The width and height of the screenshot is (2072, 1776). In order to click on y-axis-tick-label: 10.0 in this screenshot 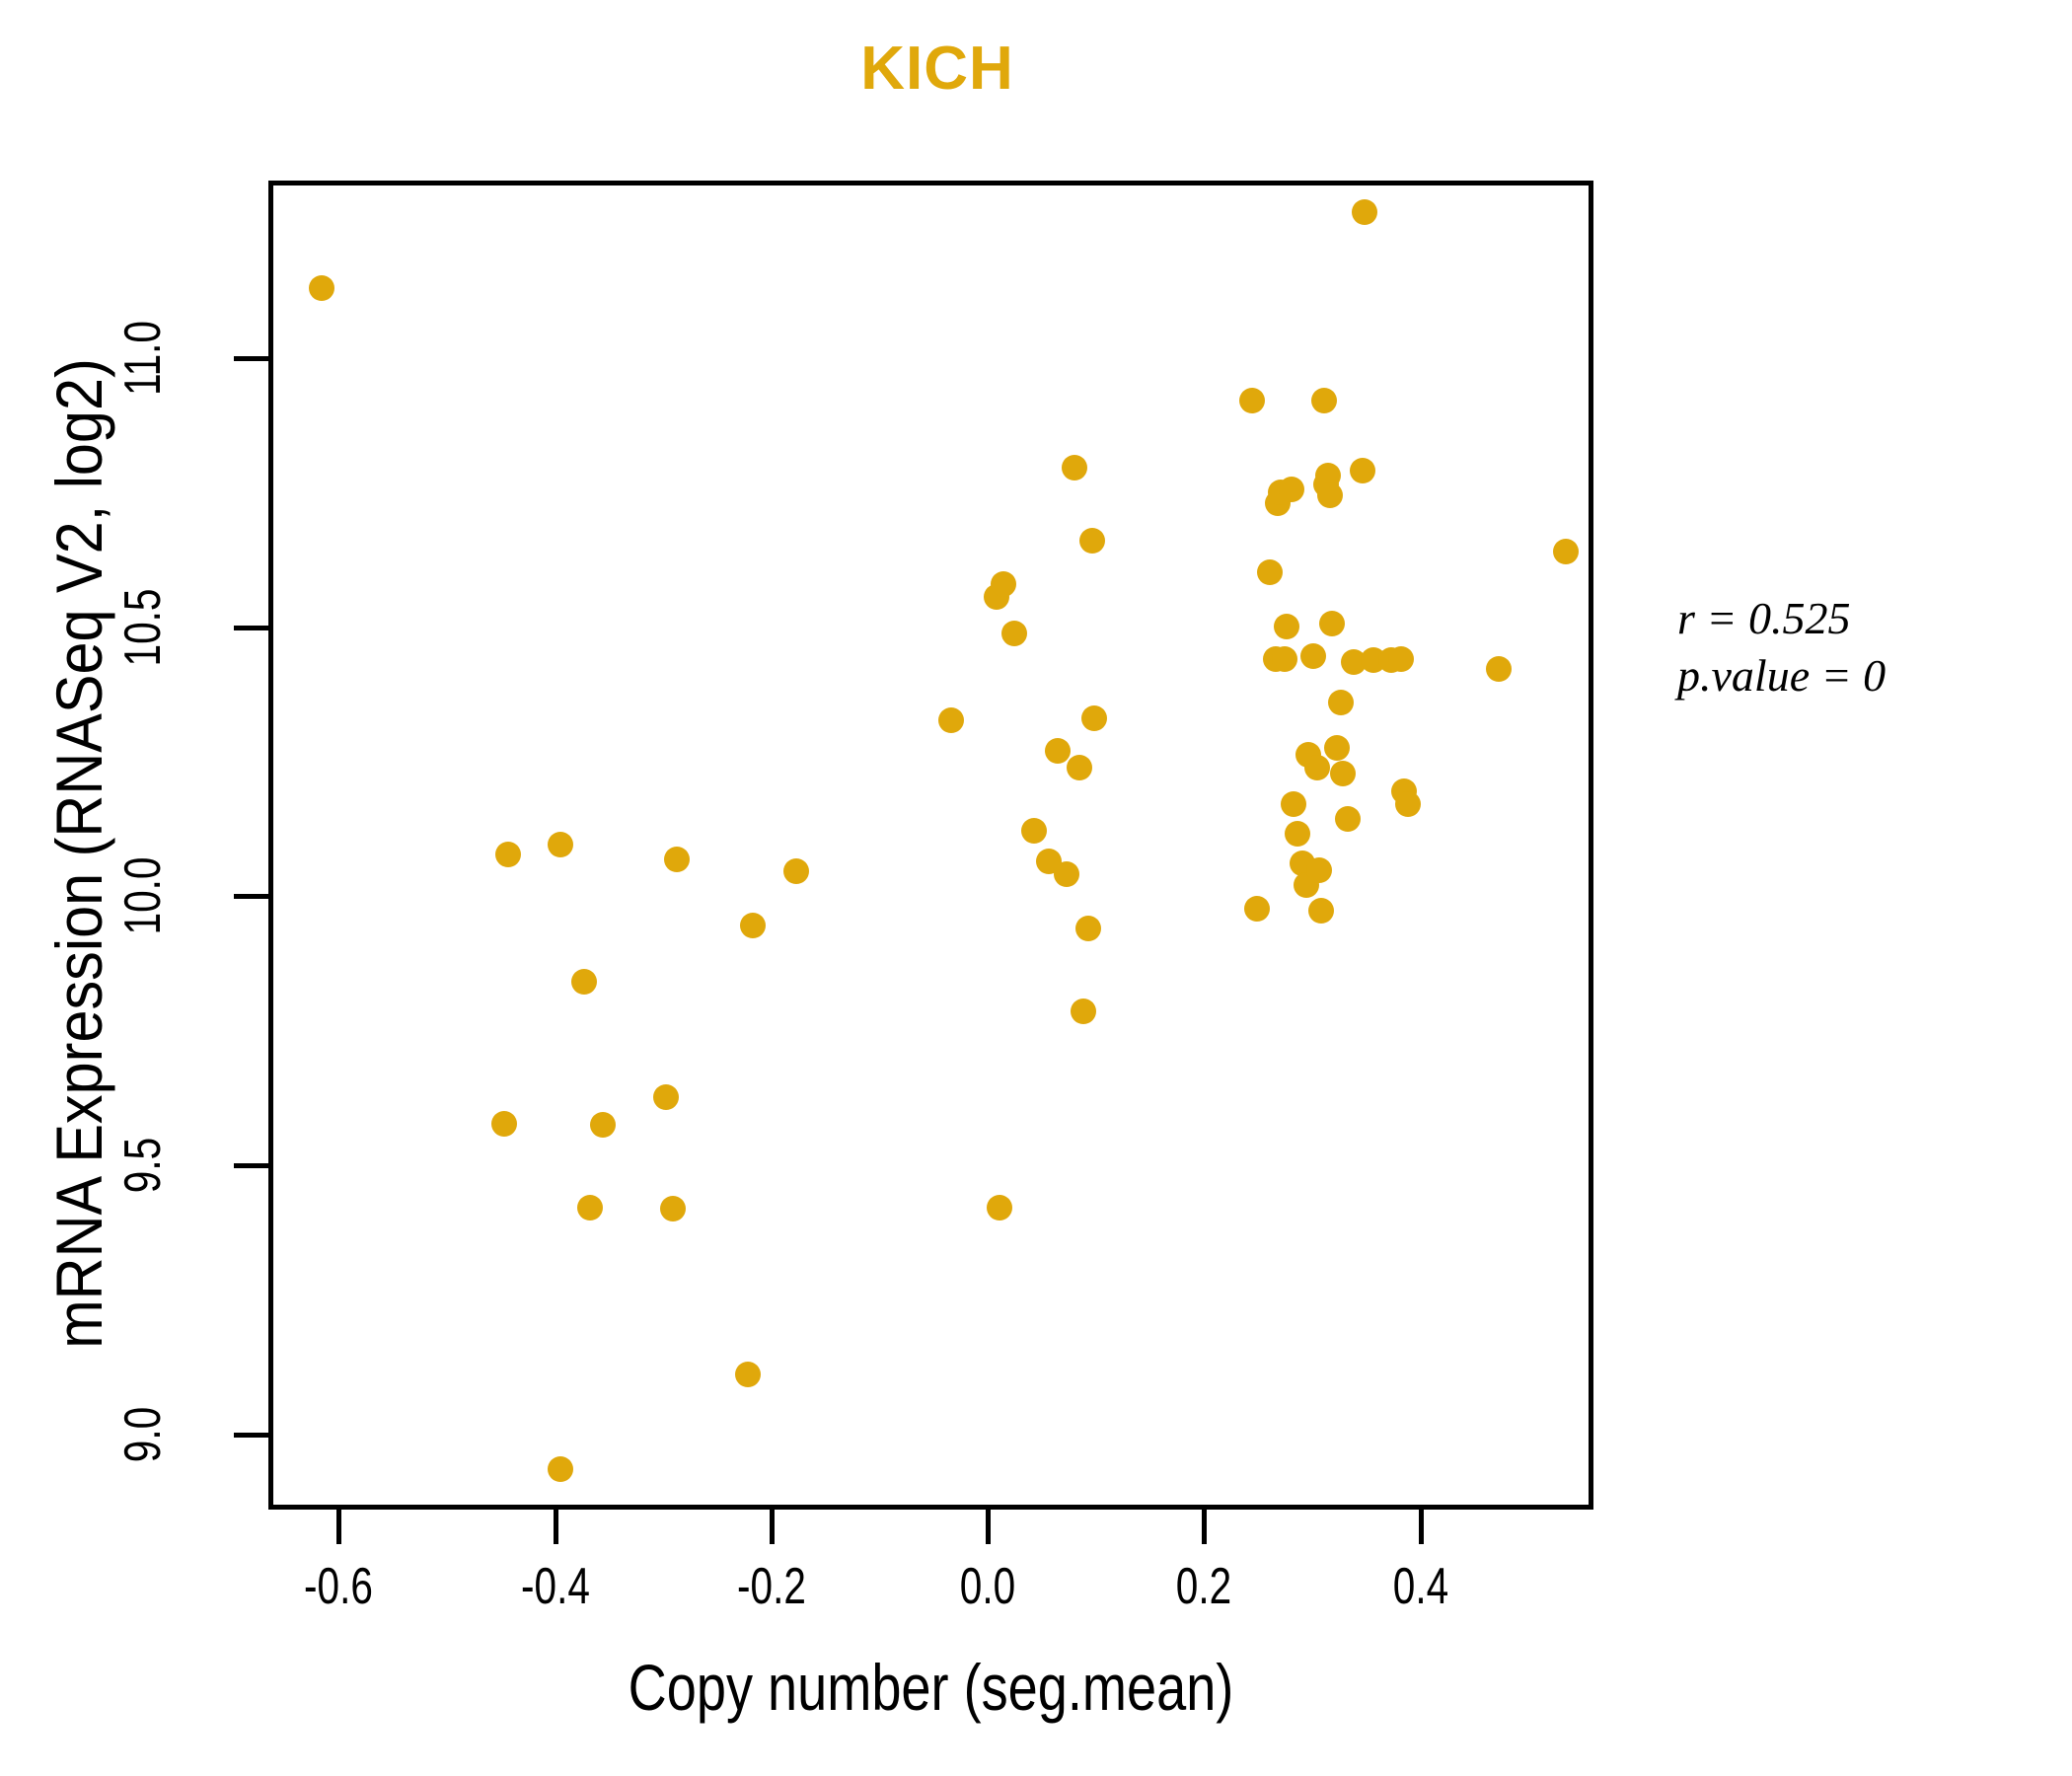, I will do `click(143, 896)`.